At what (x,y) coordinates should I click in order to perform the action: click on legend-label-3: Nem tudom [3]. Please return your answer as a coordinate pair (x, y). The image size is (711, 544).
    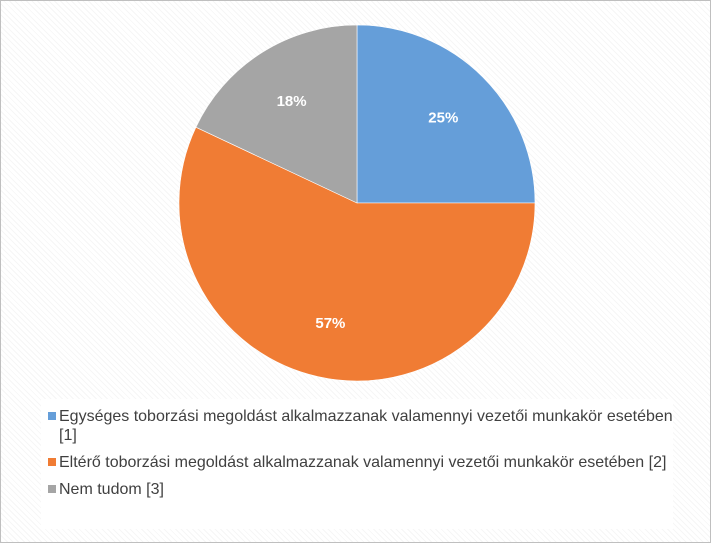
    Looking at the image, I should click on (111, 489).